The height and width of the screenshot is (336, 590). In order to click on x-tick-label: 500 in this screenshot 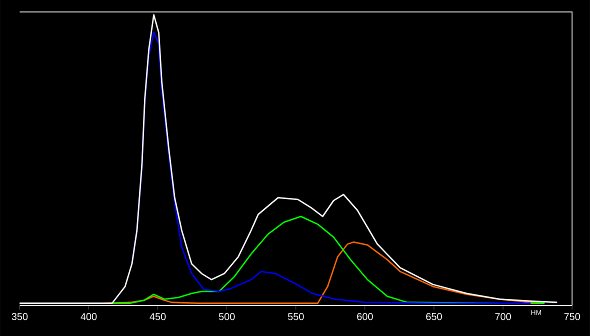, I will do `click(226, 316)`.